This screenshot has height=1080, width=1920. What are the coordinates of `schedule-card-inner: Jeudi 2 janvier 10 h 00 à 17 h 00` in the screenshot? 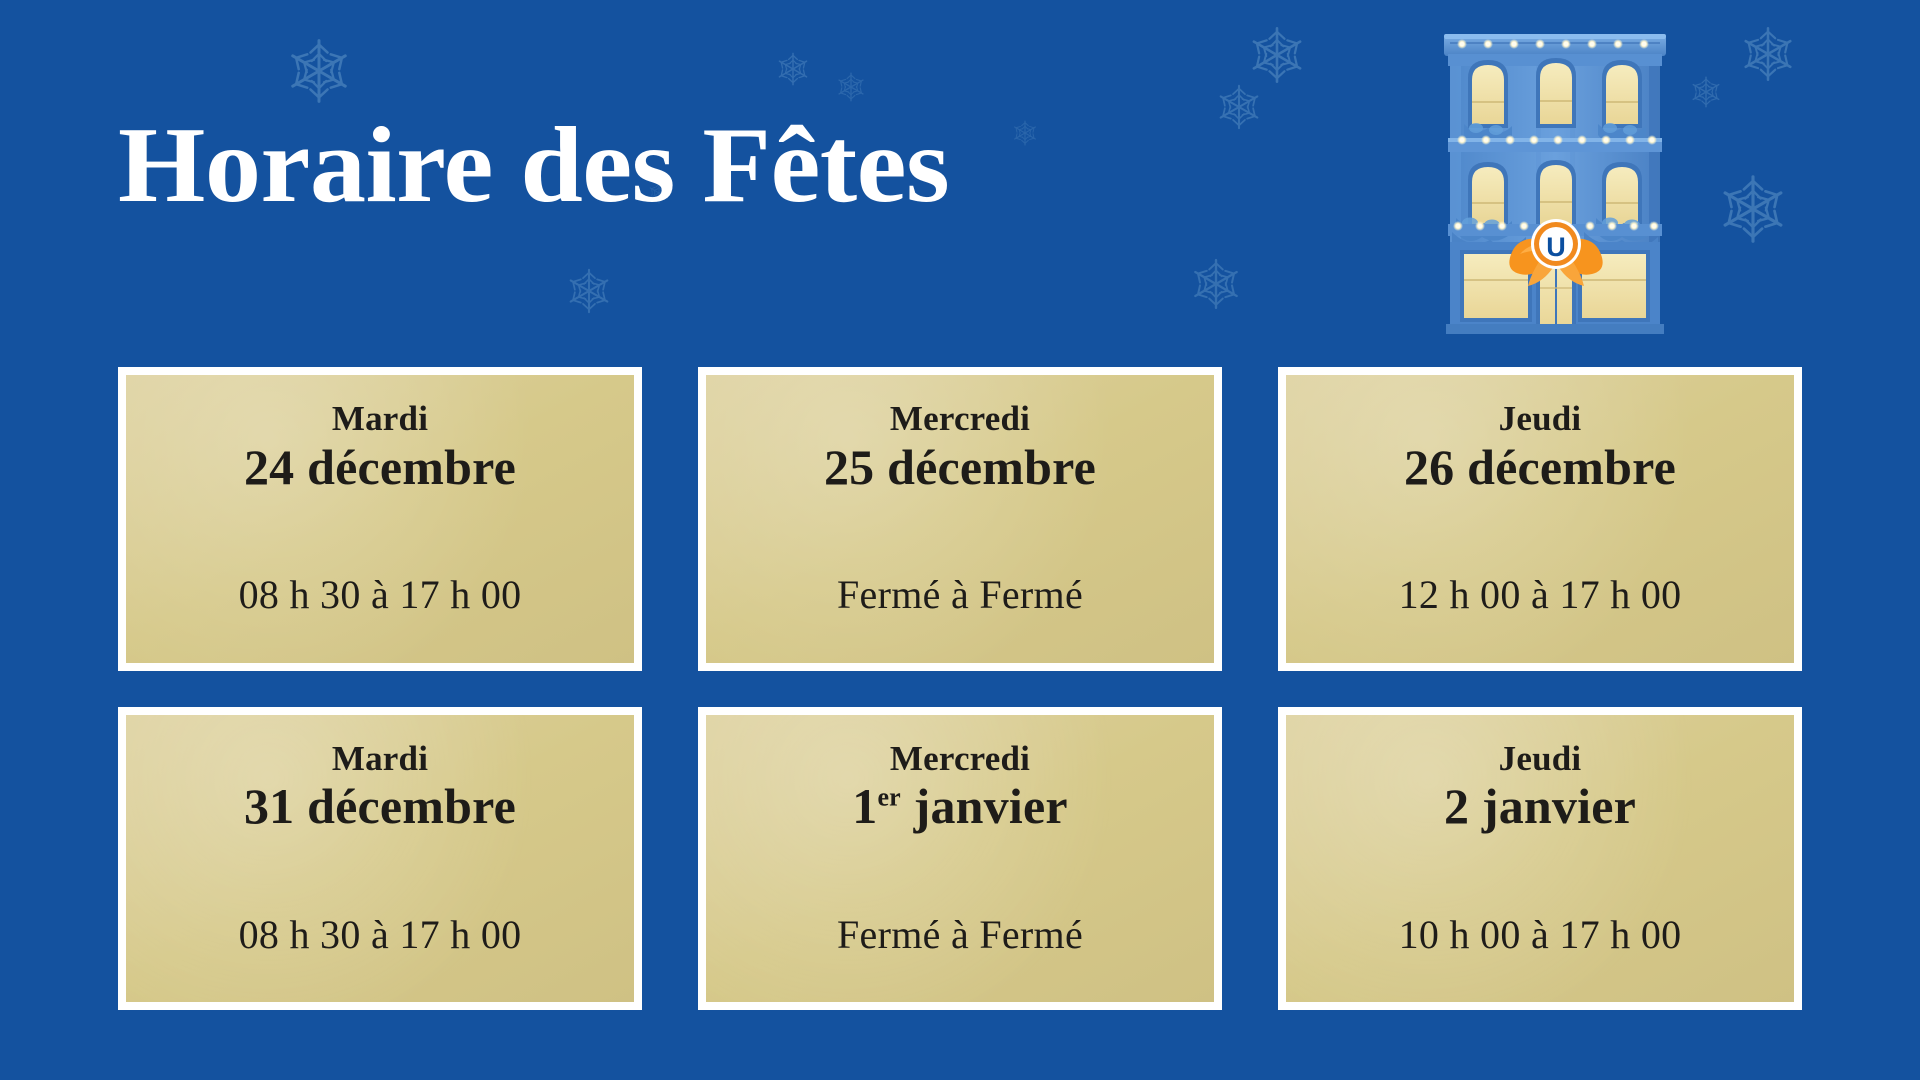 It's located at (1540, 858).